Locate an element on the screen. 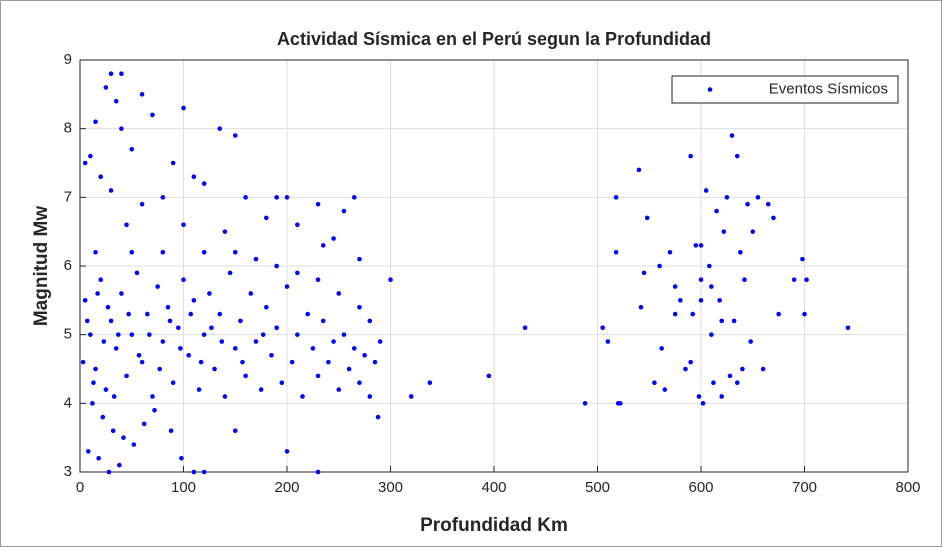 This screenshot has height=547, width=942. x-axis-label: Profundidad Km is located at coordinates (494, 525).